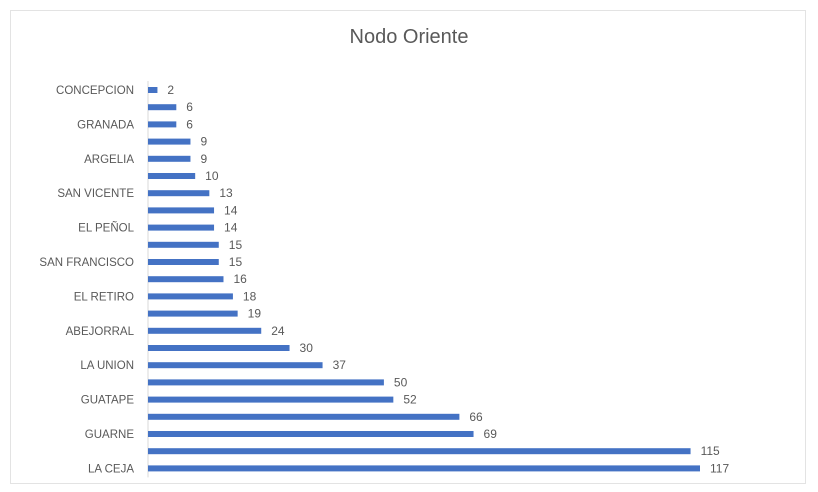 Image resolution: width=818 pixels, height=492 pixels. I want to click on value-label: 66, so click(476, 417).